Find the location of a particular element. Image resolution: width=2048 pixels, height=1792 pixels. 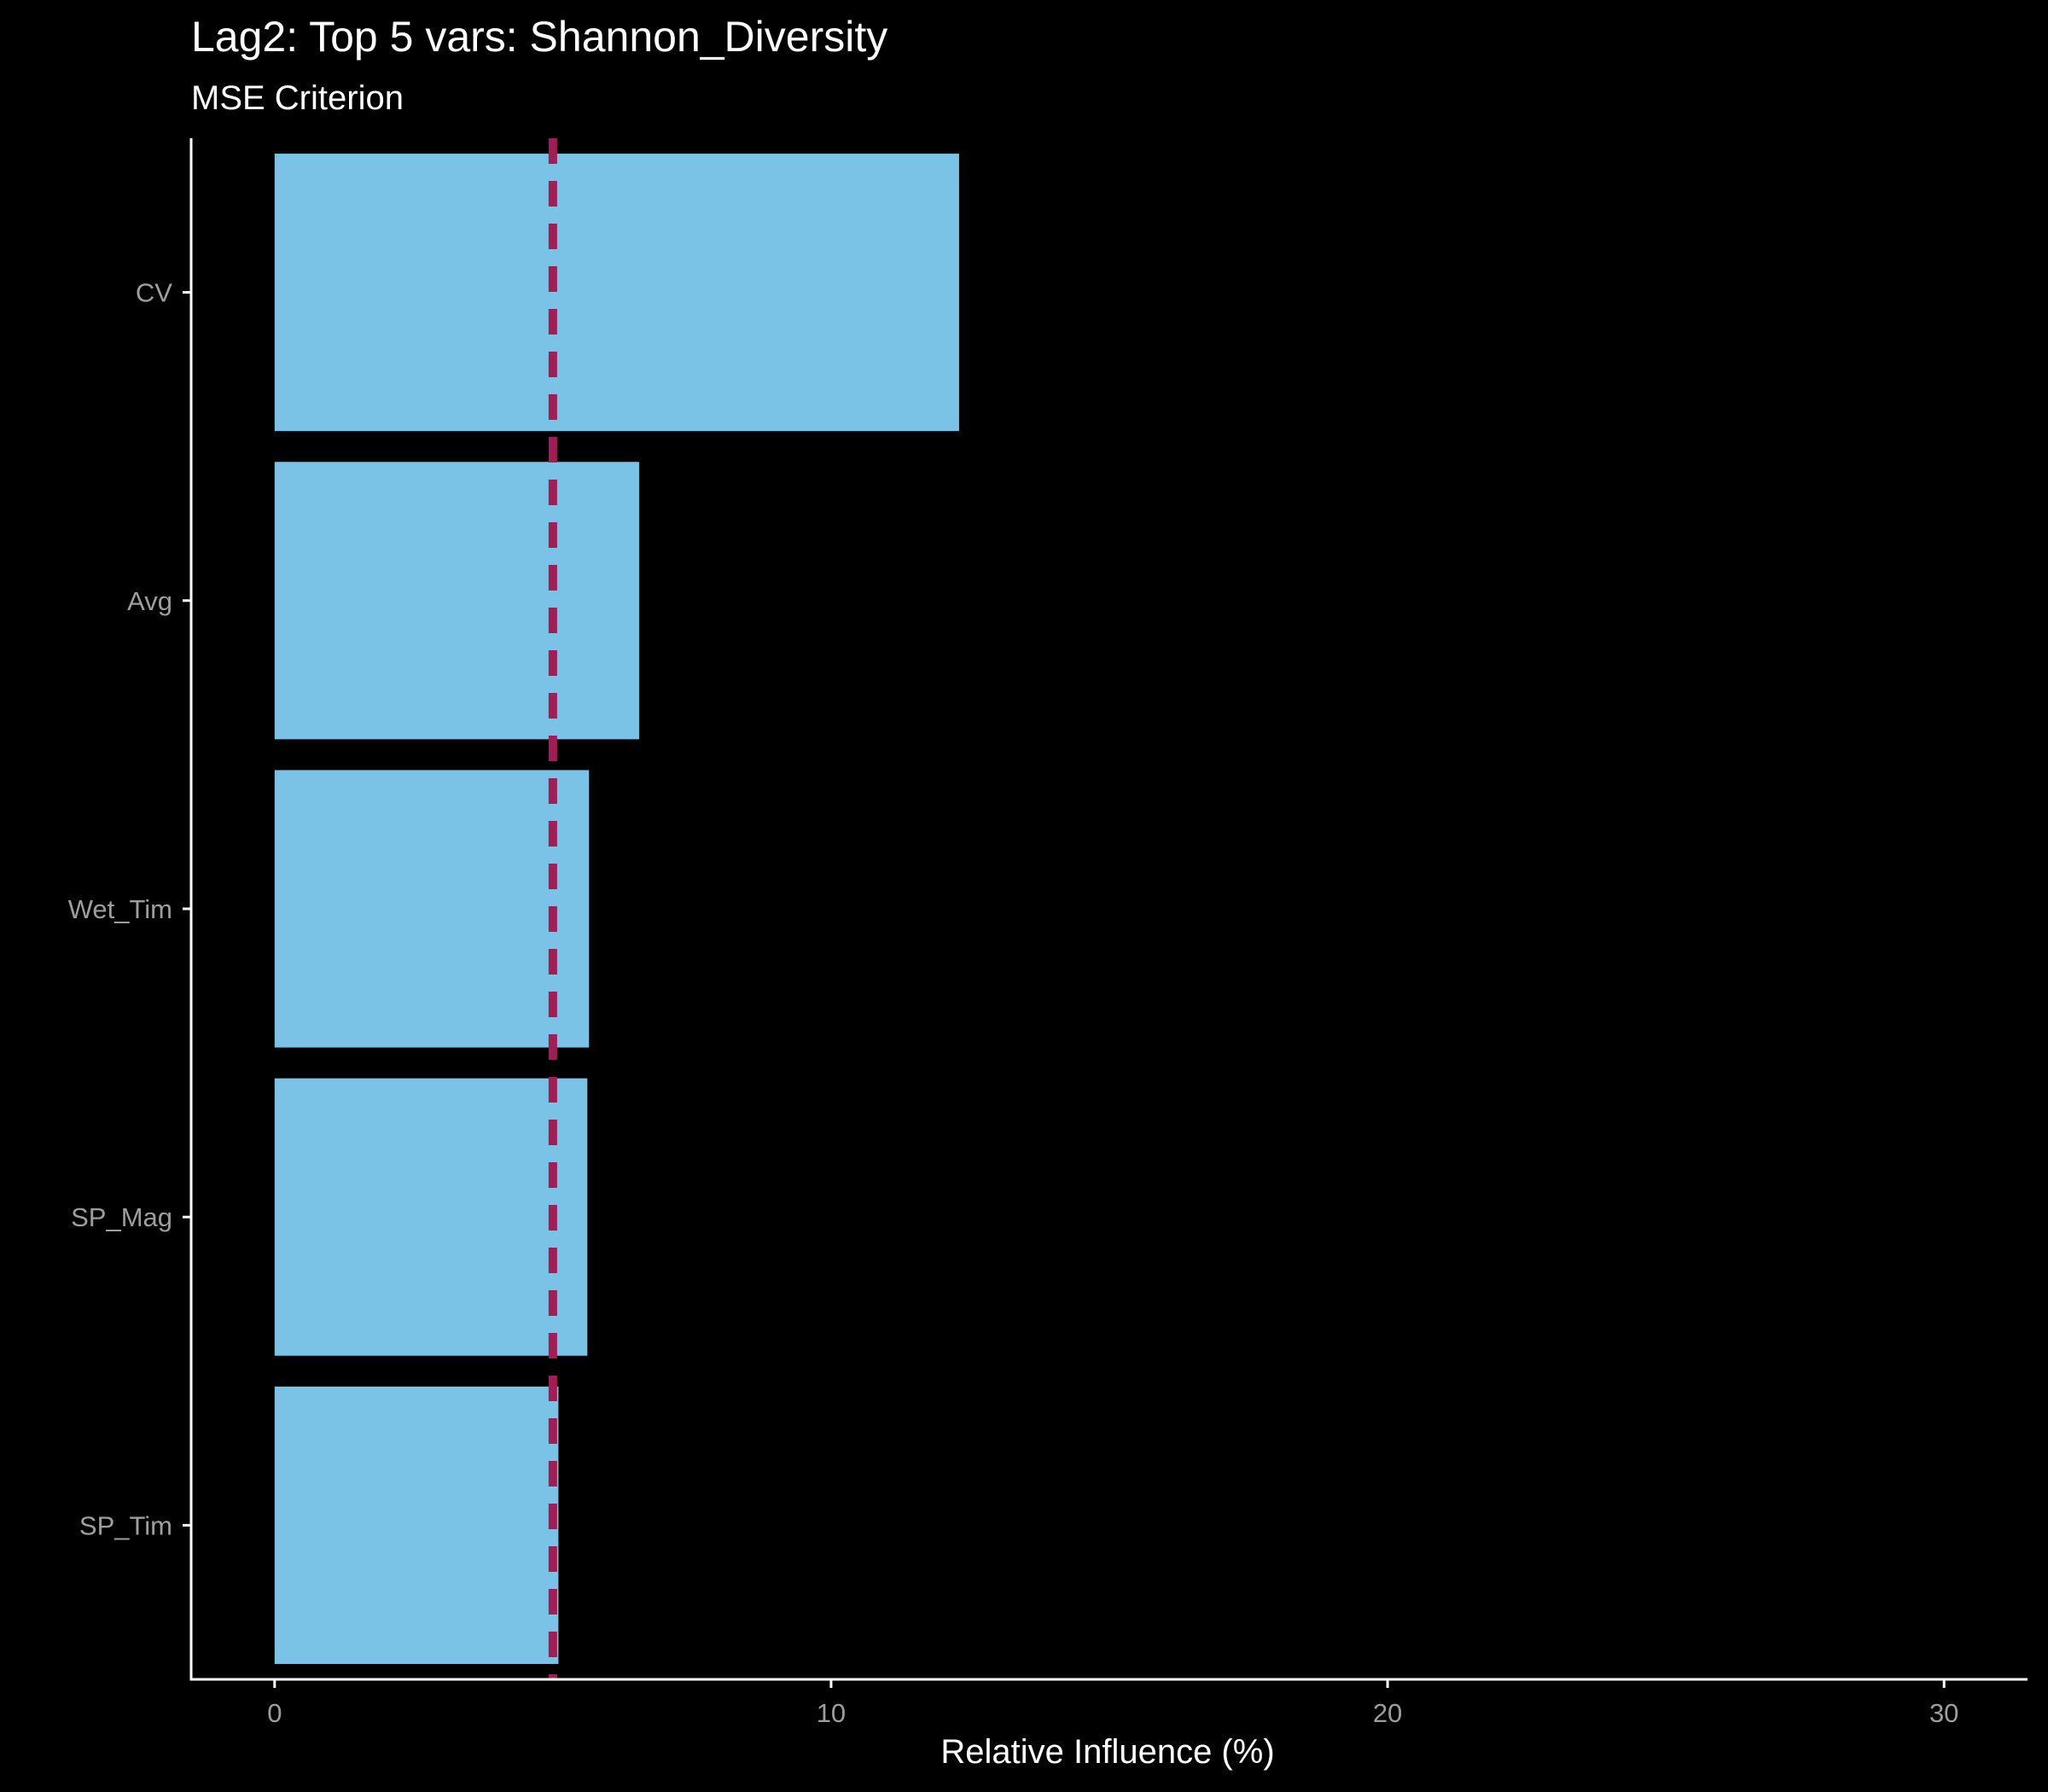

x-tick-label: 20 is located at coordinates (1387, 1713).